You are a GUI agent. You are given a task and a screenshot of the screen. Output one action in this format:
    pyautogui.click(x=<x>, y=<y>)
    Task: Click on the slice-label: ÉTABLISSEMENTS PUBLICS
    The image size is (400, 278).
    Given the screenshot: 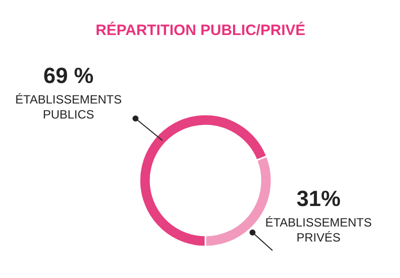 What is the action you would take?
    pyautogui.click(x=68, y=107)
    